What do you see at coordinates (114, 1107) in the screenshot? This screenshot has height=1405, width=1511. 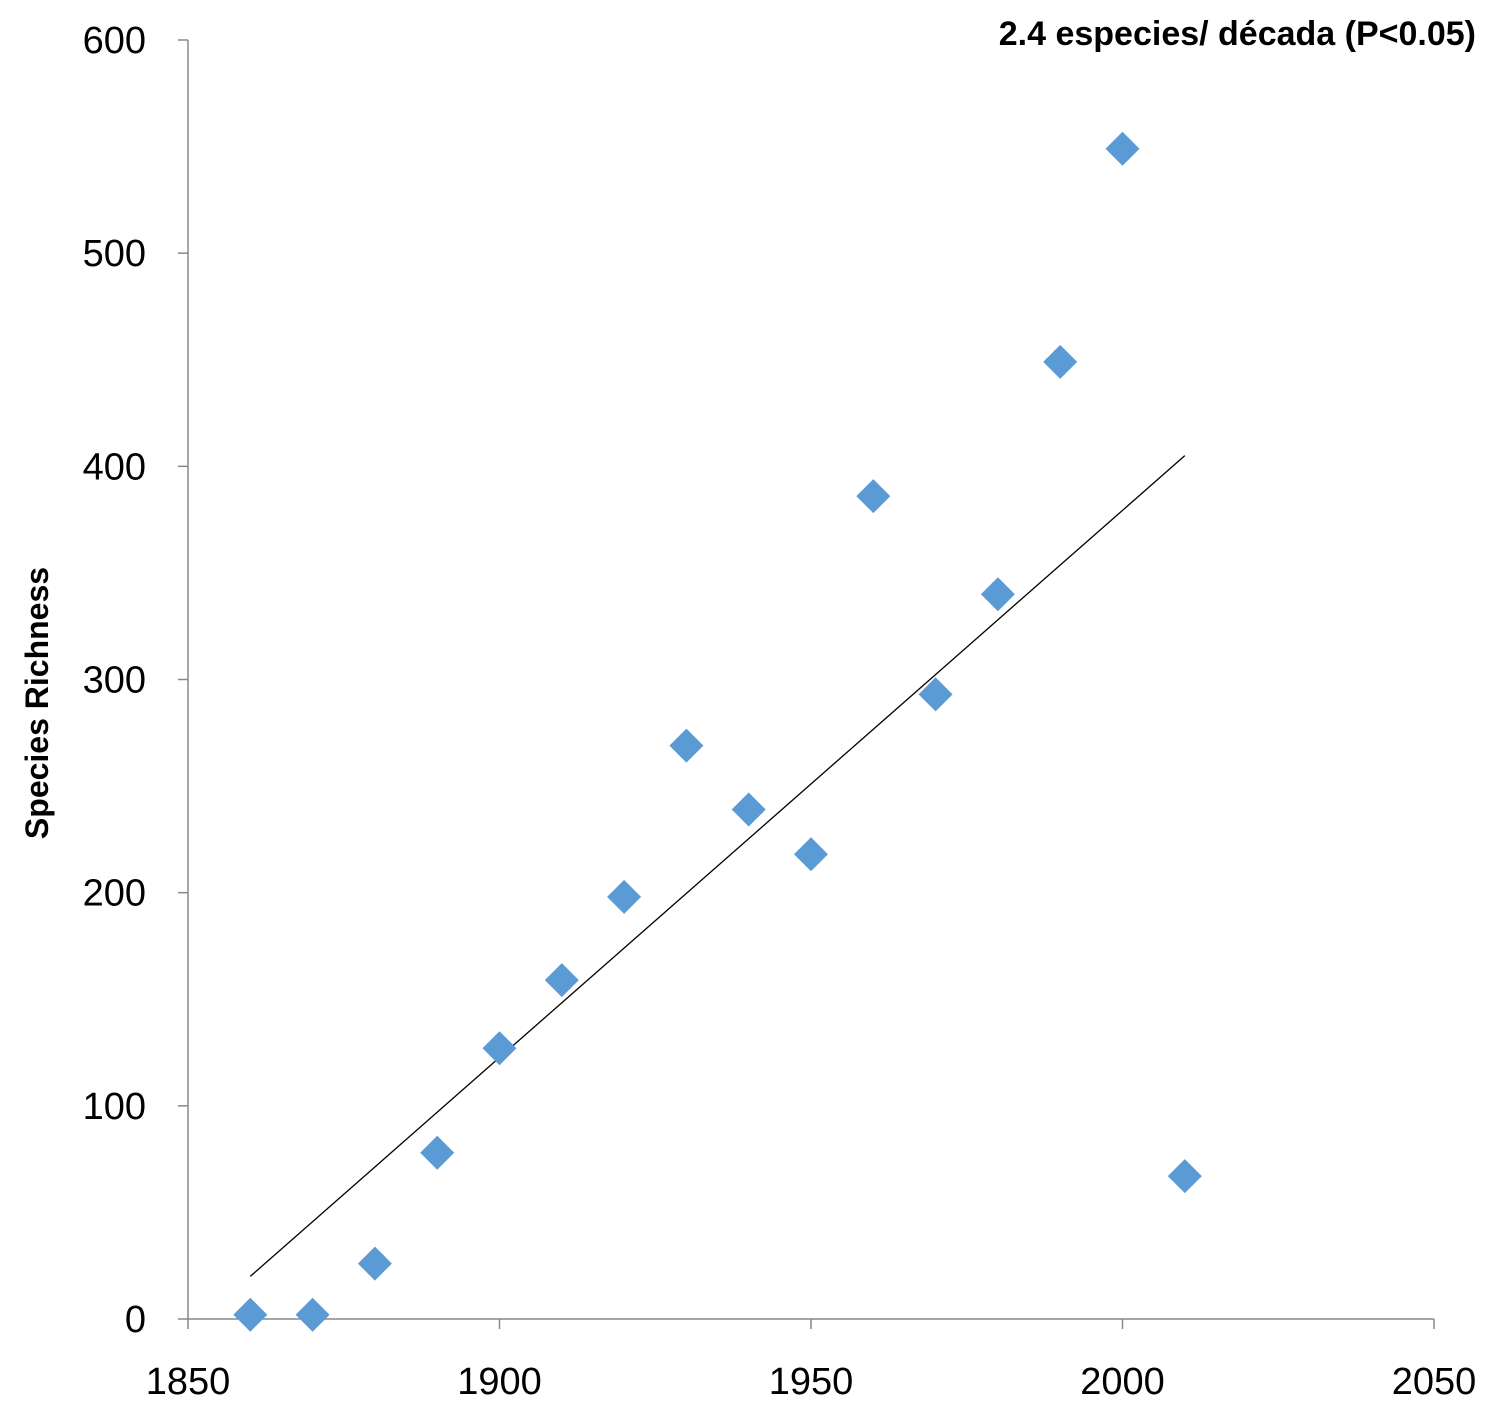 I see `y-tick-label: 100` at bounding box center [114, 1107].